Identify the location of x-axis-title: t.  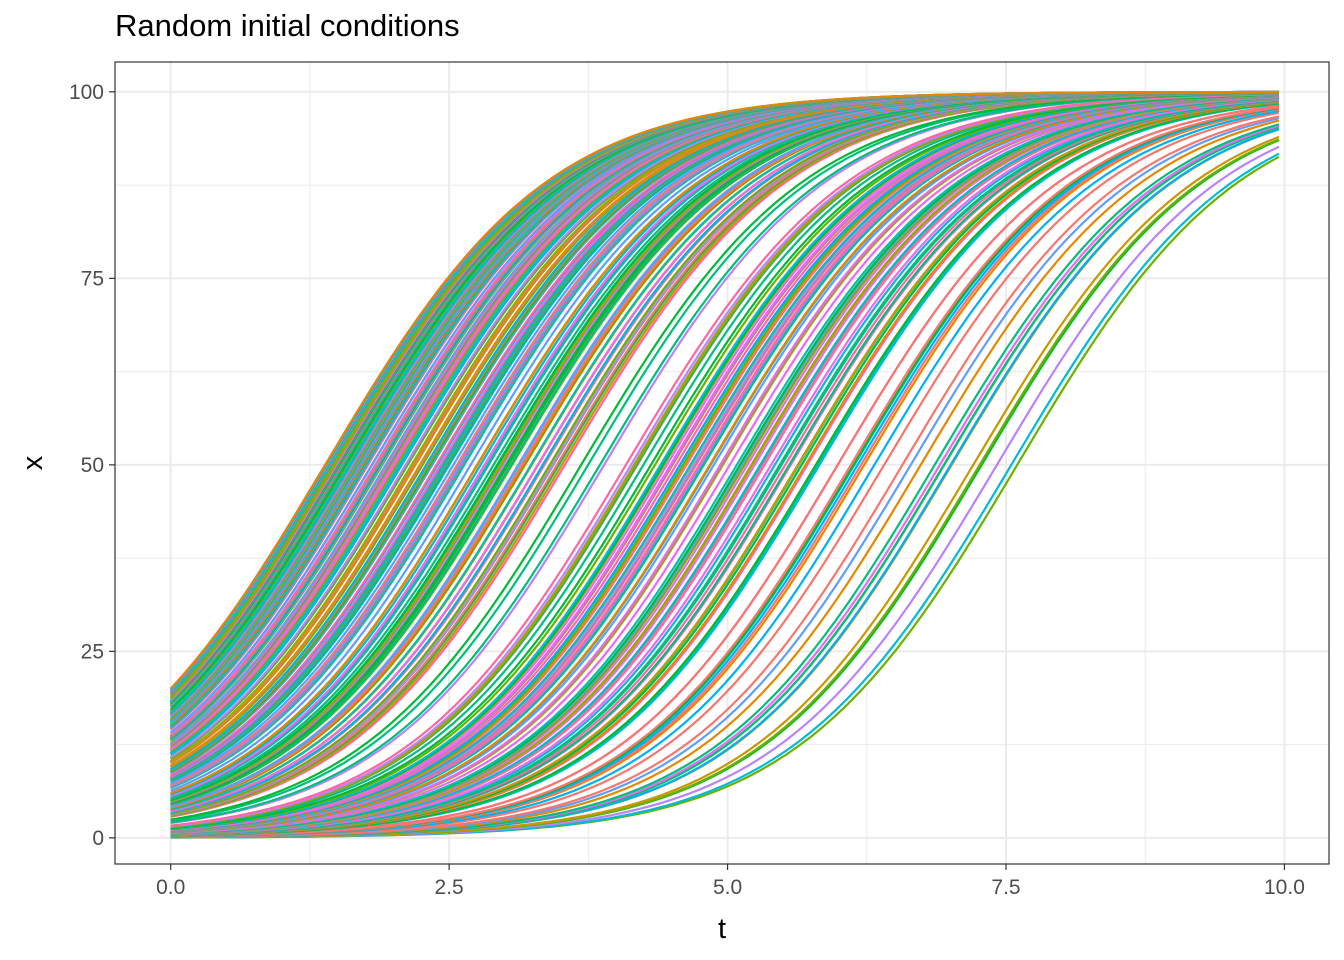
(722, 929).